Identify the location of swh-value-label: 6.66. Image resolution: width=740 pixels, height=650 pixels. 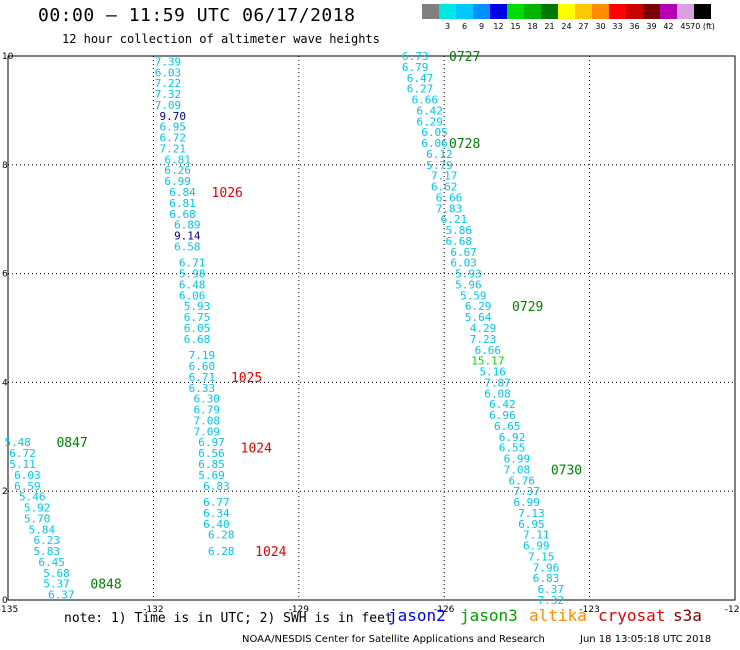
(488, 350).